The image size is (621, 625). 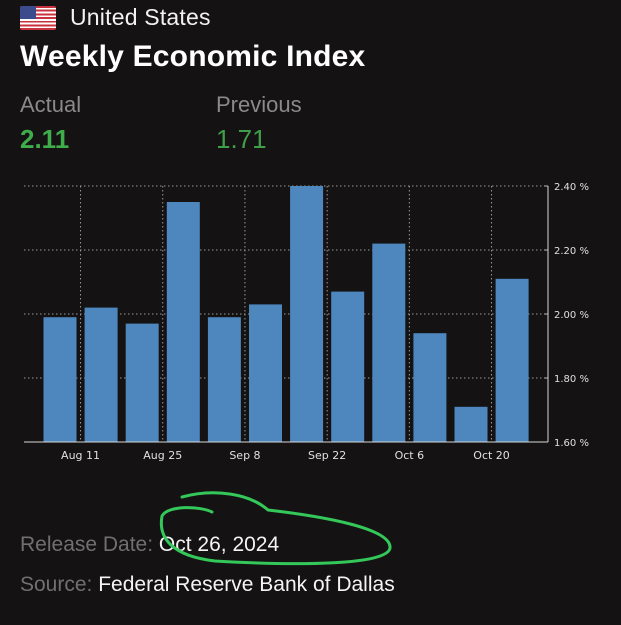 What do you see at coordinates (162, 455) in the screenshot?
I see `x-tick-label: Aug 25` at bounding box center [162, 455].